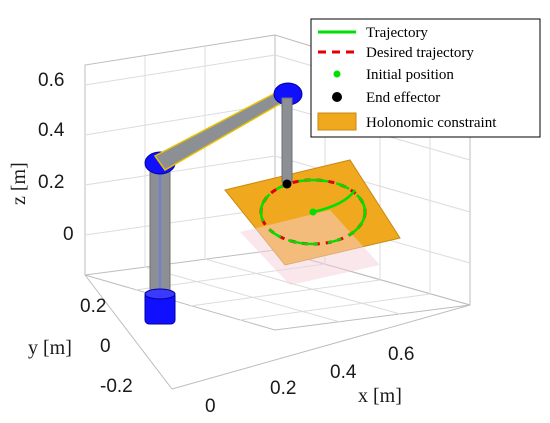 The image size is (550, 423). I want to click on y-ticks: 0.2 0 -0.2, so click(106, 346).